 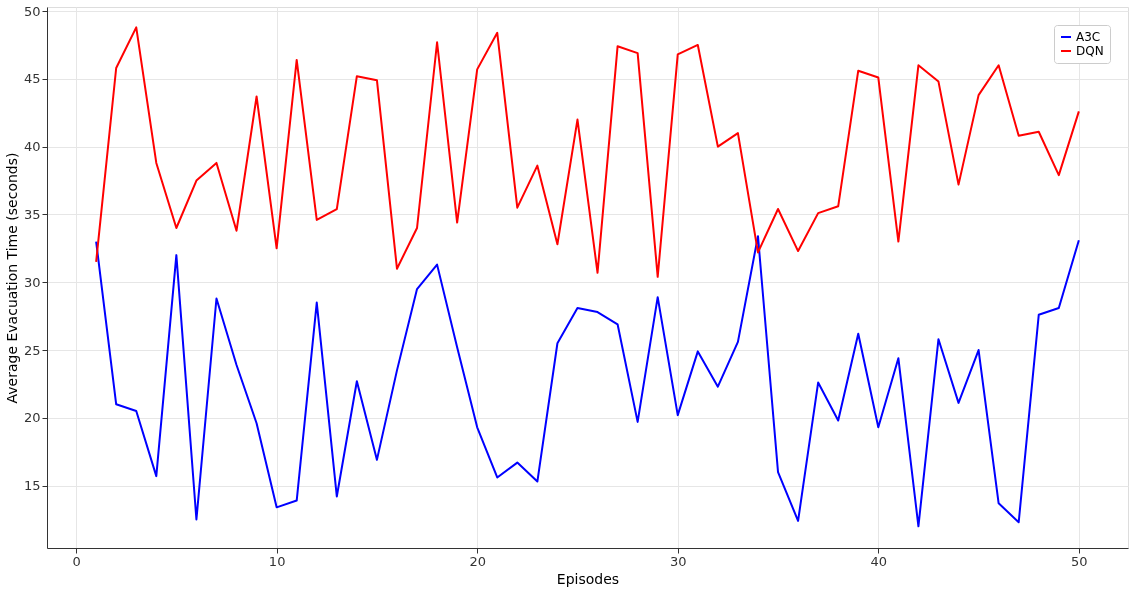 What do you see at coordinates (1079, 561) in the screenshot?
I see `x-tick-label: 50` at bounding box center [1079, 561].